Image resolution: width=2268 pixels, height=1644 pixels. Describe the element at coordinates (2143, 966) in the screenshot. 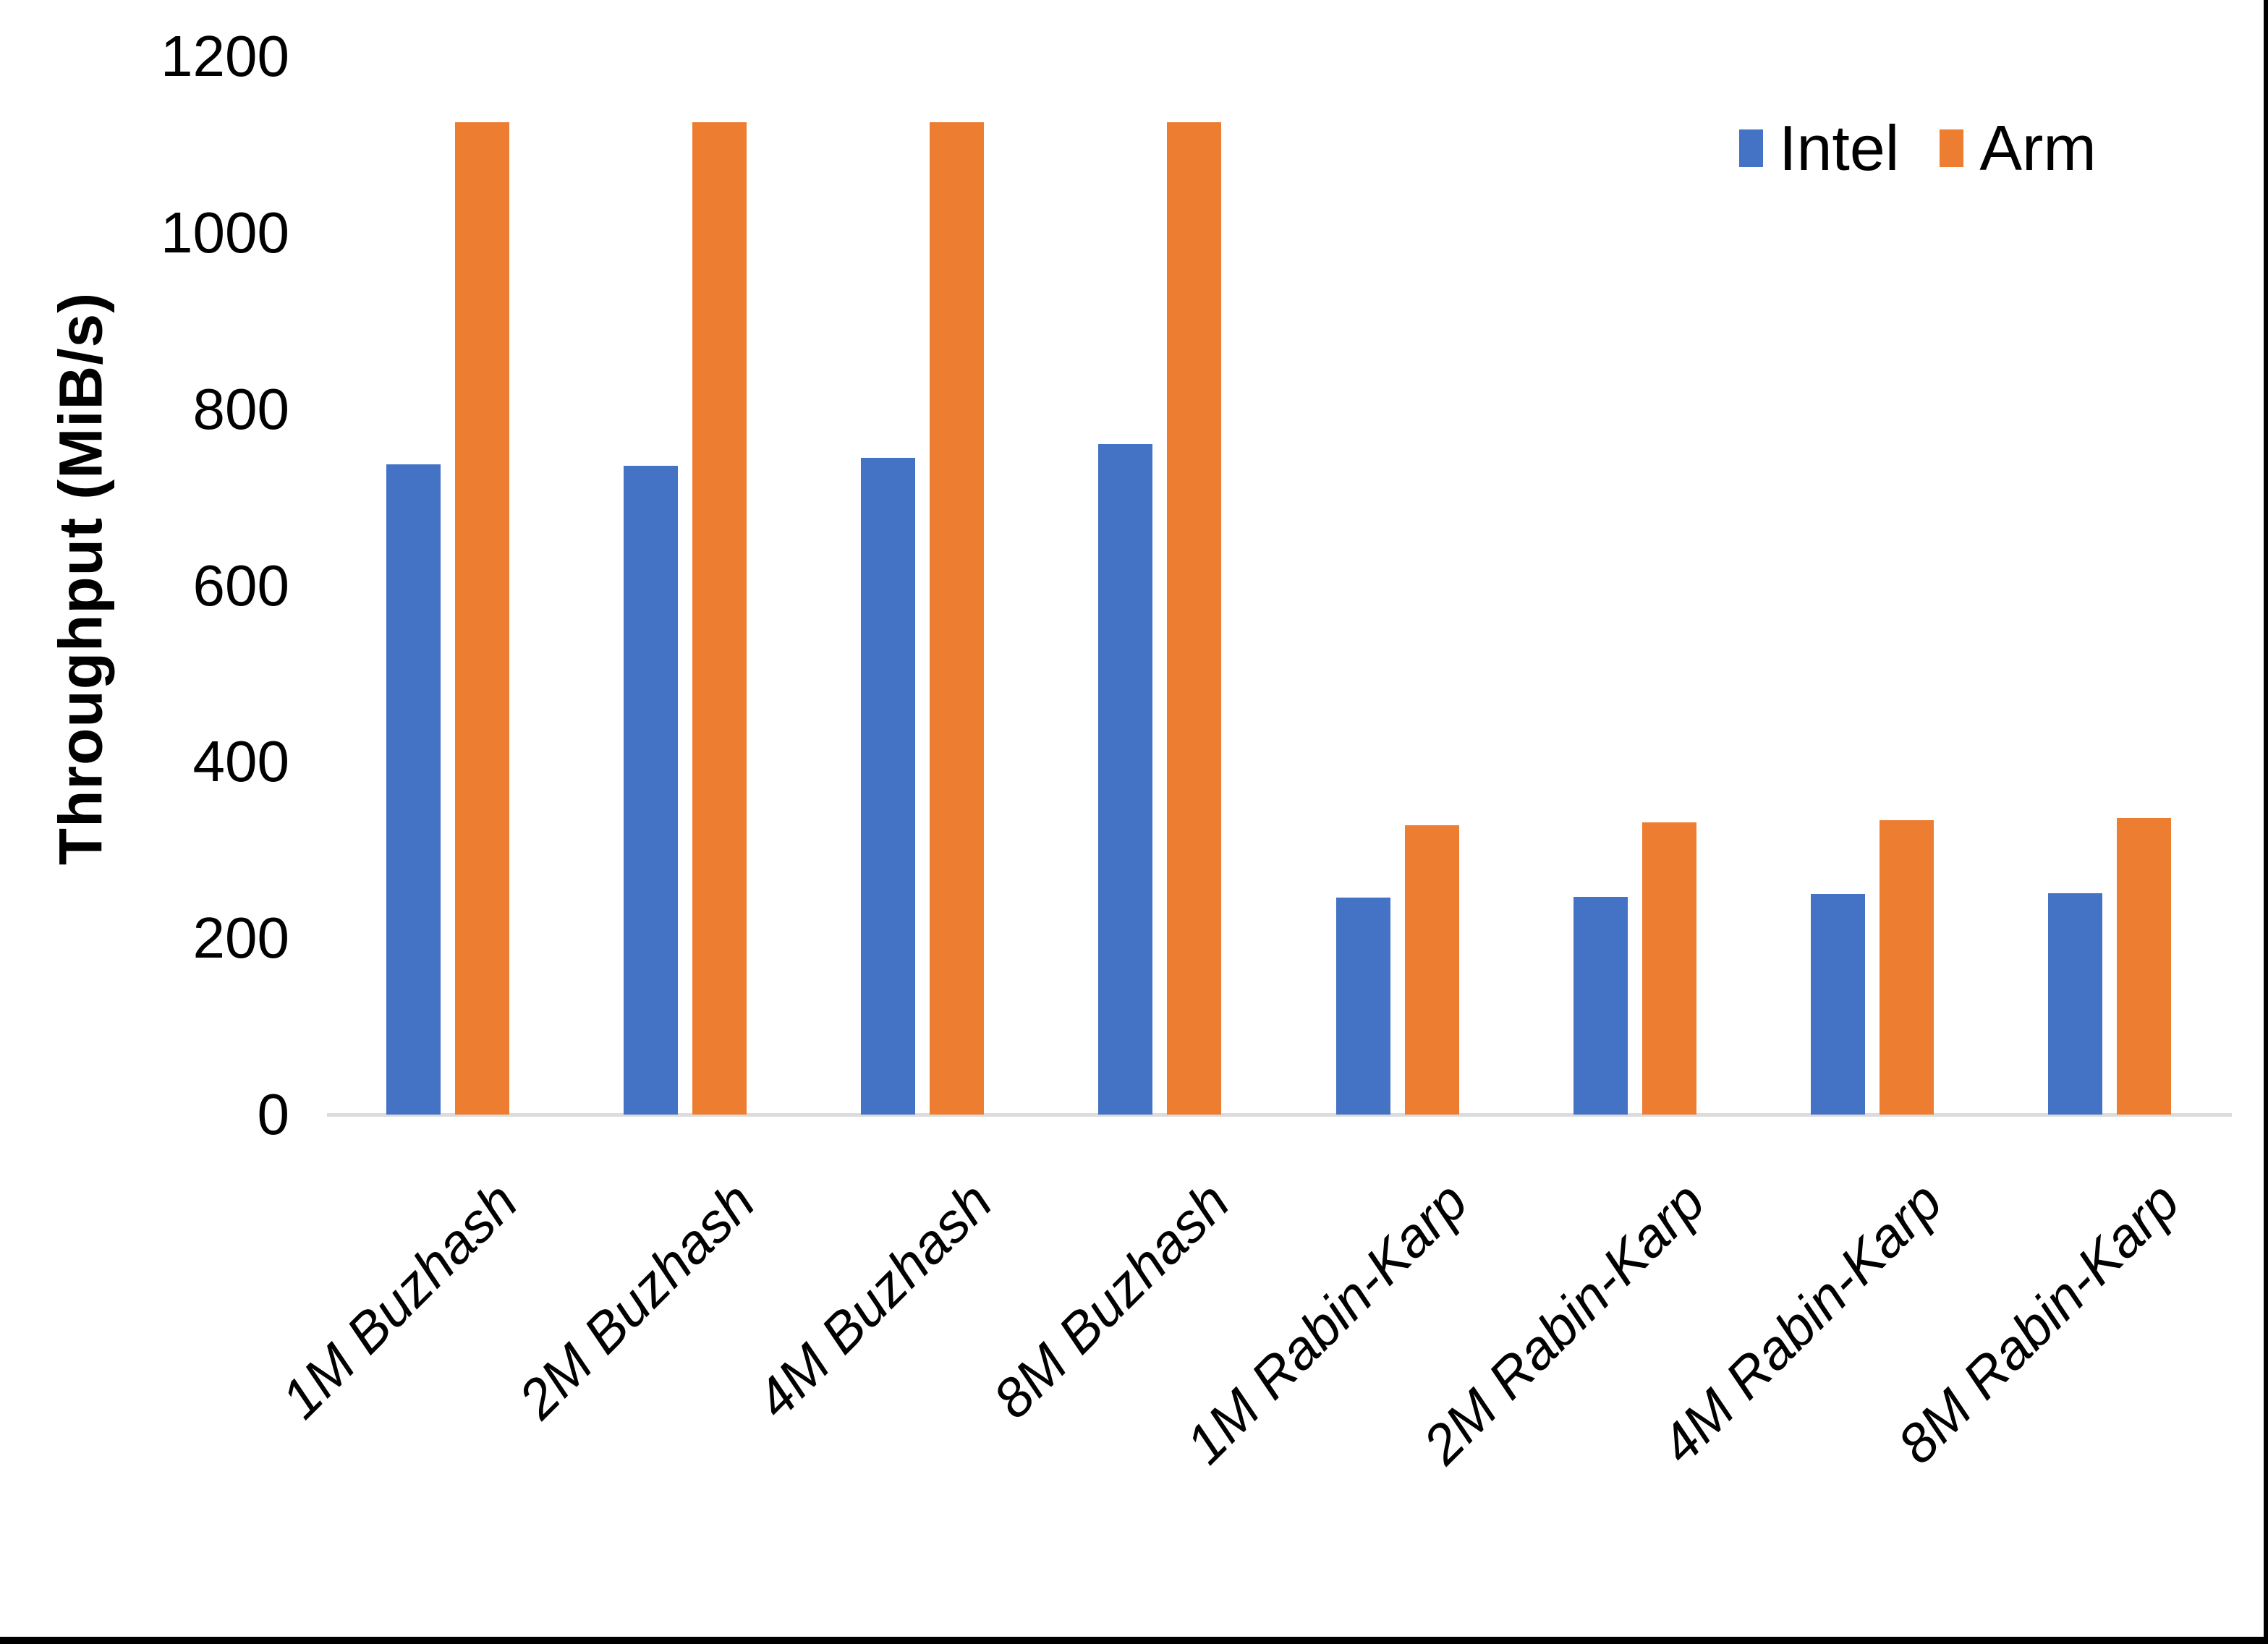

I see `bar-arm-8m-rabin-karp` at that location.